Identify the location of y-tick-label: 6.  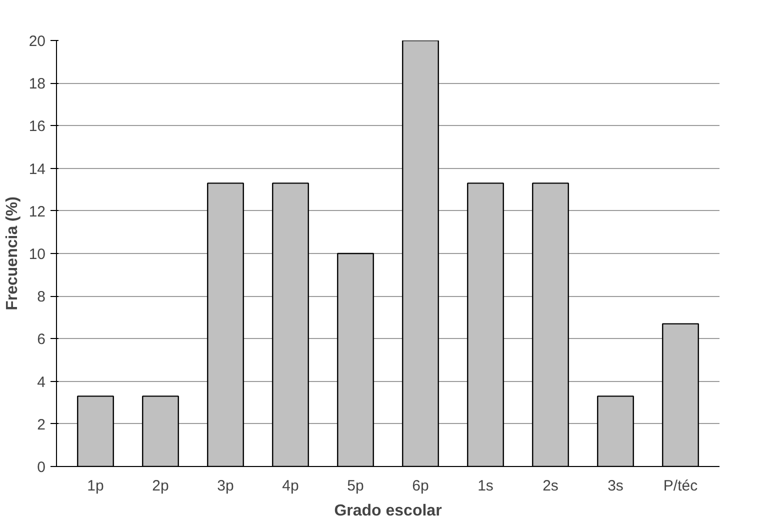
(41, 339).